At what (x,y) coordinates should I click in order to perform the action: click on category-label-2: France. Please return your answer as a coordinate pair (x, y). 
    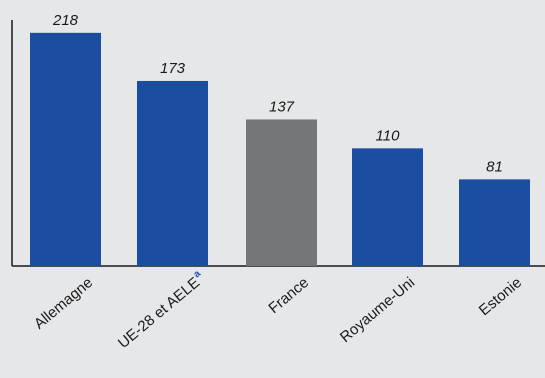
    Looking at the image, I should click on (288, 295).